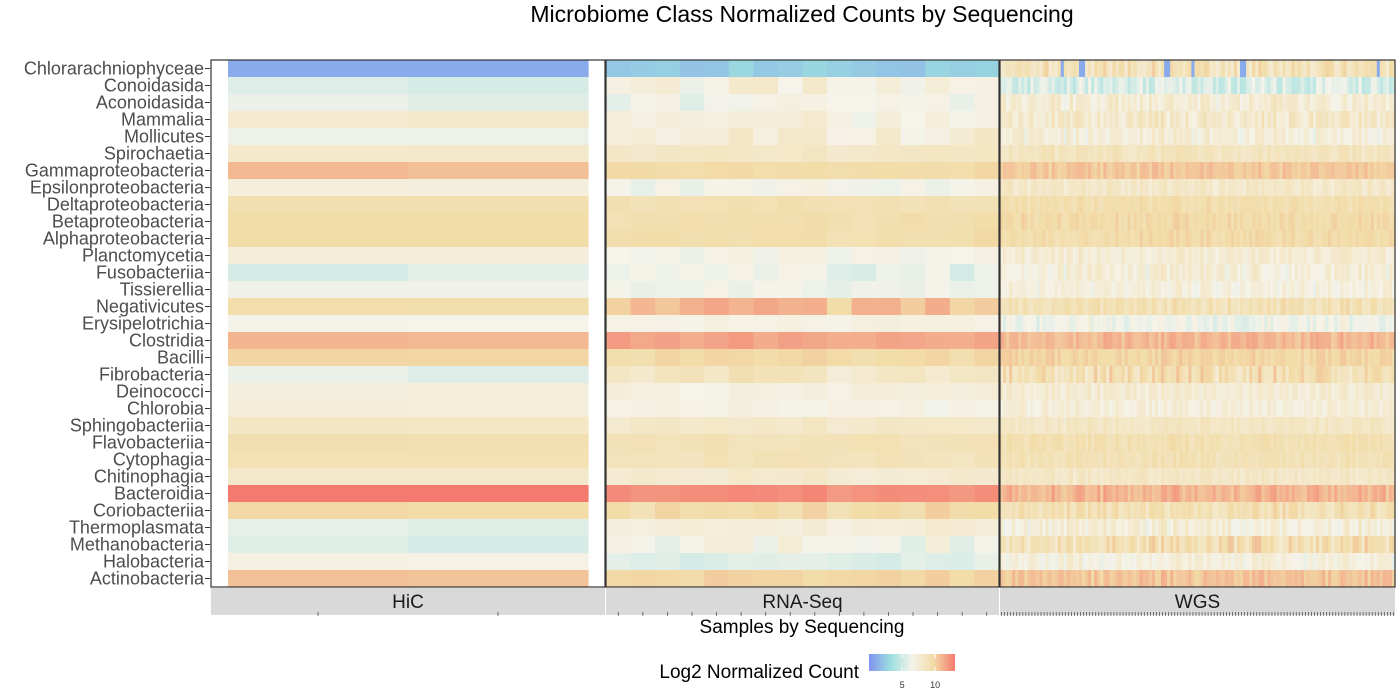 The image size is (1400, 700). What do you see at coordinates (1197, 602) in the screenshot?
I see `strip-label: WGS` at bounding box center [1197, 602].